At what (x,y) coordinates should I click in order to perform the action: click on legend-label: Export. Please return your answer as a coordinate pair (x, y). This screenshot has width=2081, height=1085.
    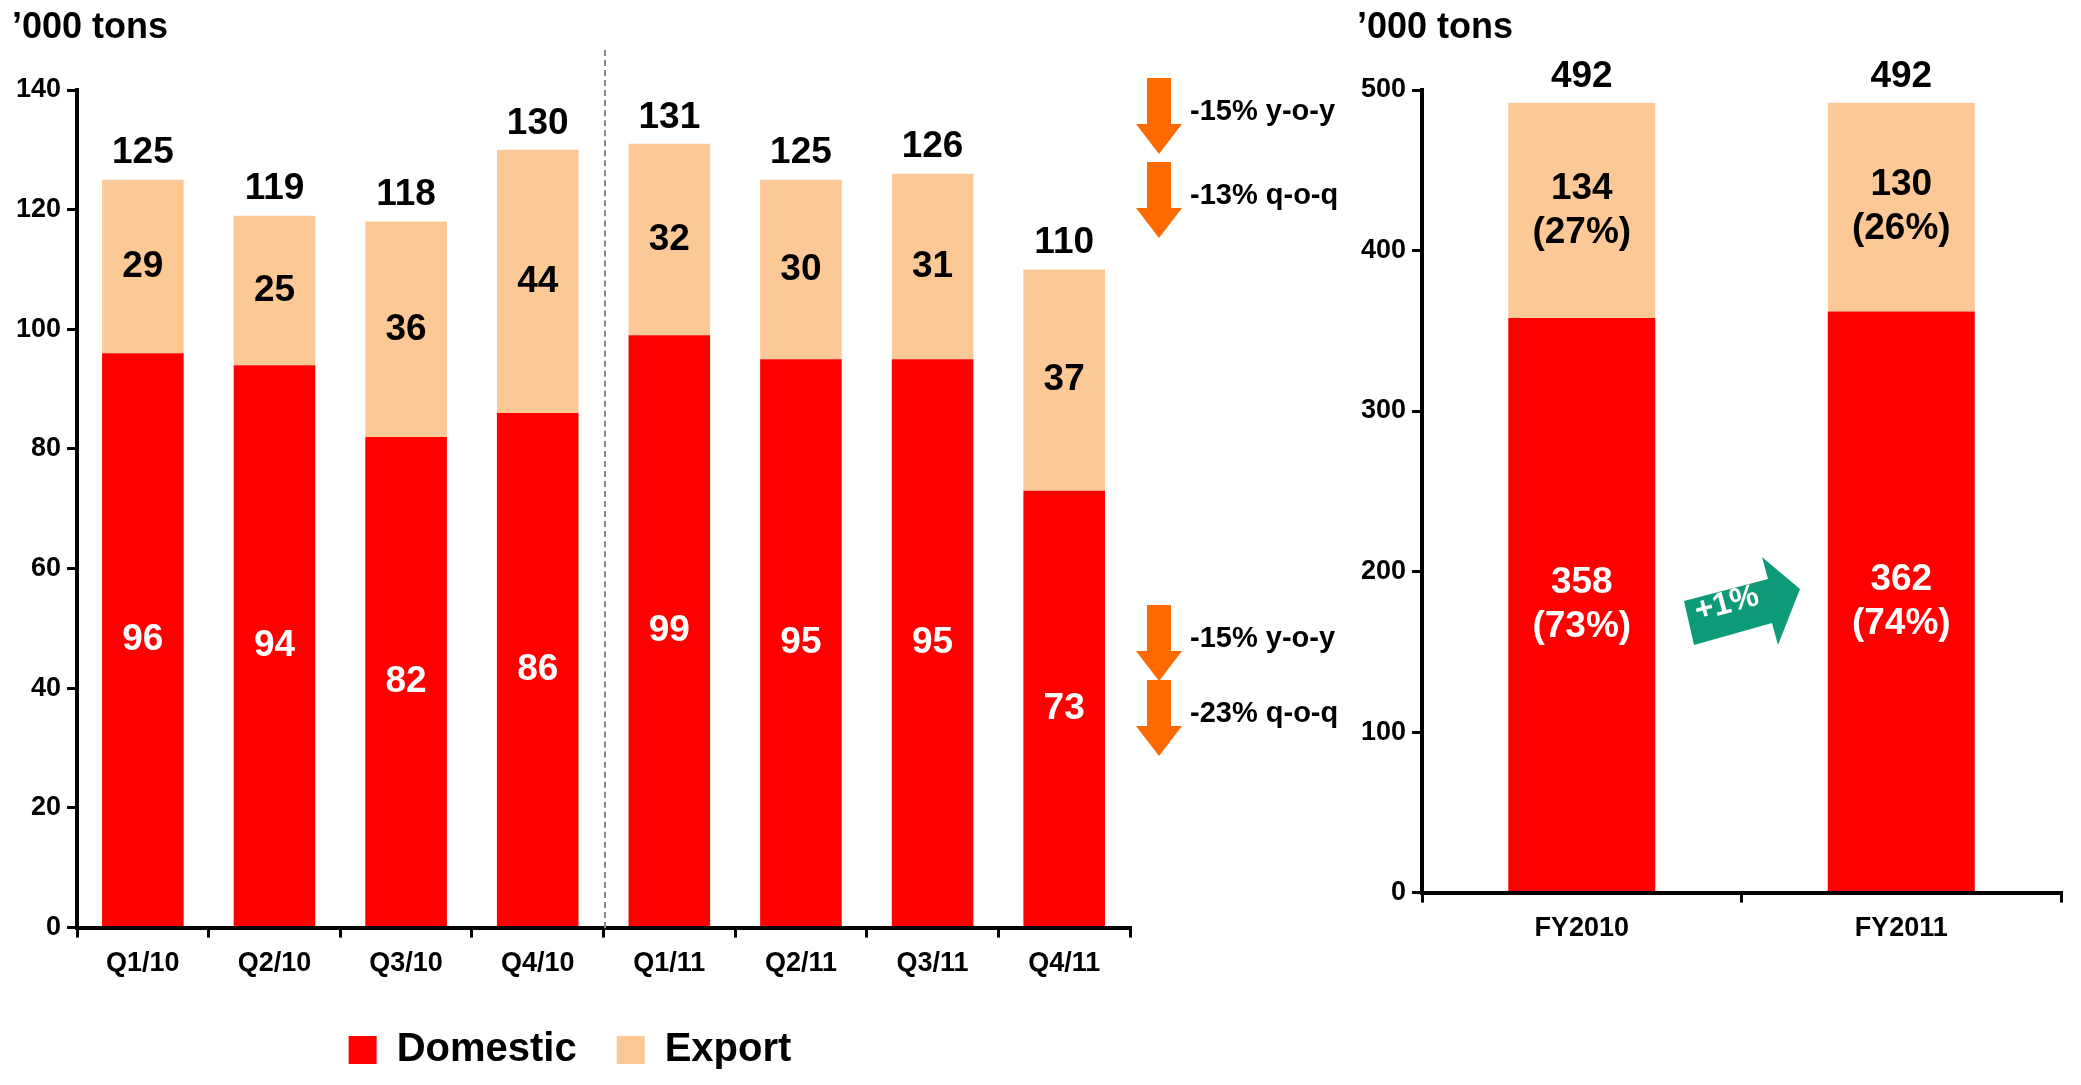
    Looking at the image, I should click on (728, 1047).